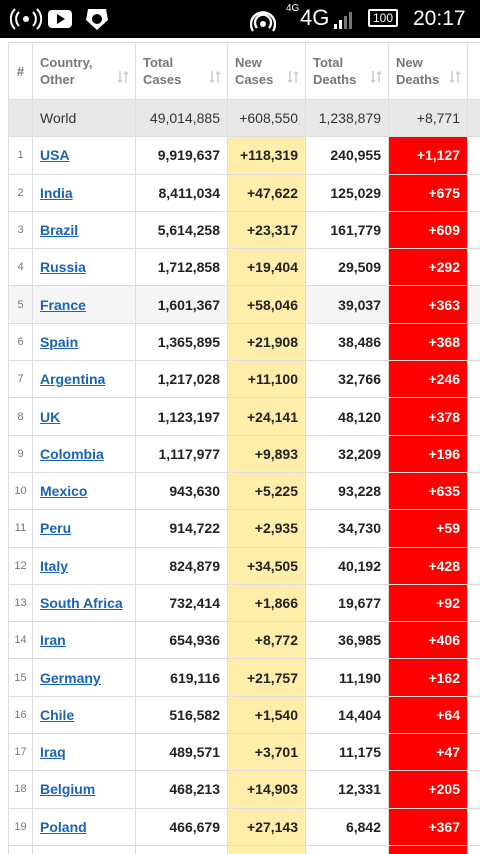 This screenshot has height=854, width=480. Describe the element at coordinates (66, 71) in the screenshot. I see `header-text: Country, Other` at that location.